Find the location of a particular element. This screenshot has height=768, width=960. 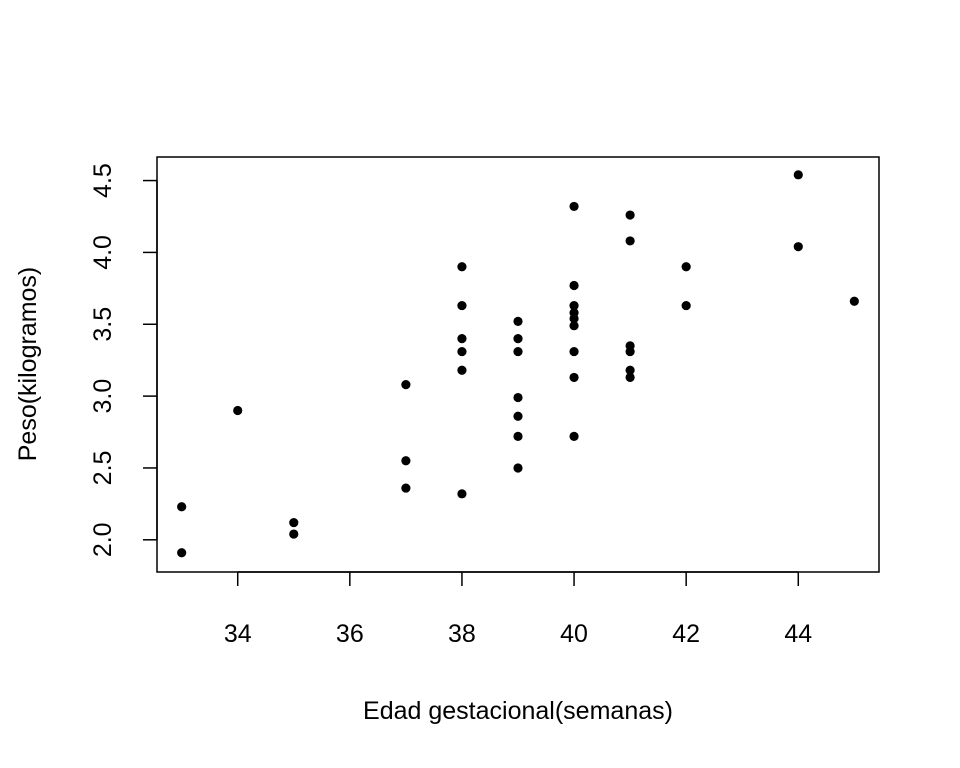

y-tick-label: 4.5 is located at coordinates (103, 180).